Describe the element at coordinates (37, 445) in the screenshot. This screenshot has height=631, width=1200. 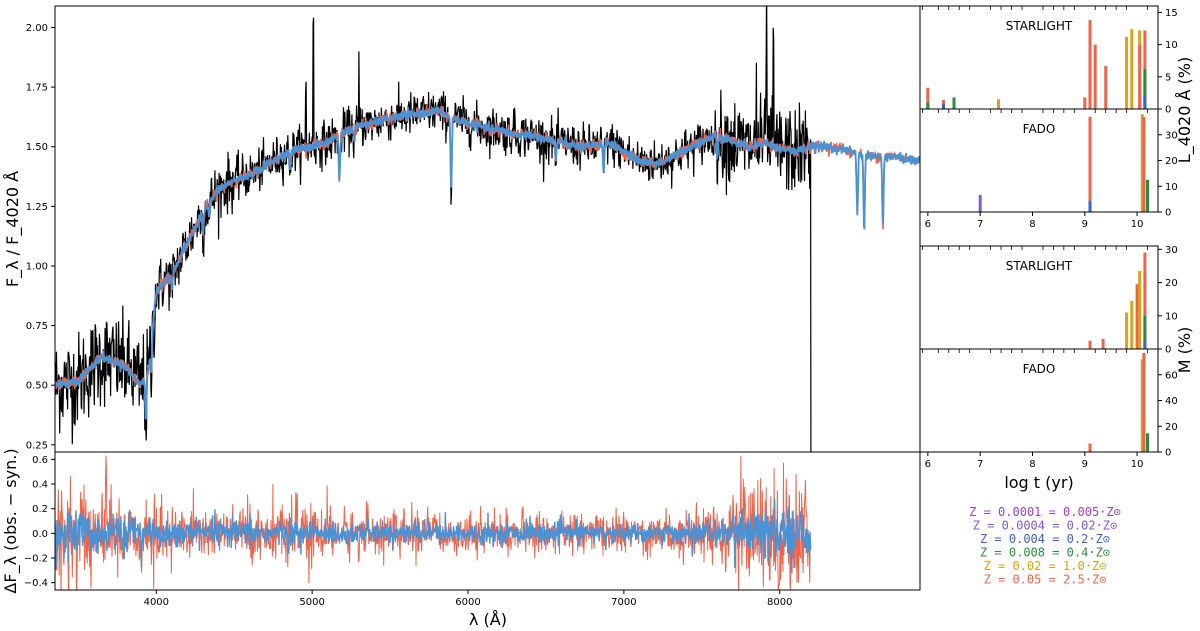
I see `spectrum-y-tick-label: 0.25` at that location.